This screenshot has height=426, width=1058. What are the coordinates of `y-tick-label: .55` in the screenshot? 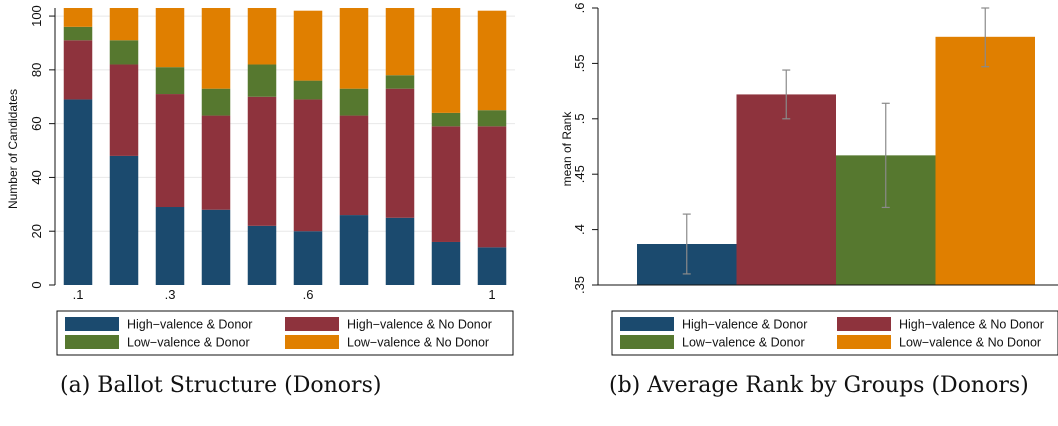 It's located at (579, 63).